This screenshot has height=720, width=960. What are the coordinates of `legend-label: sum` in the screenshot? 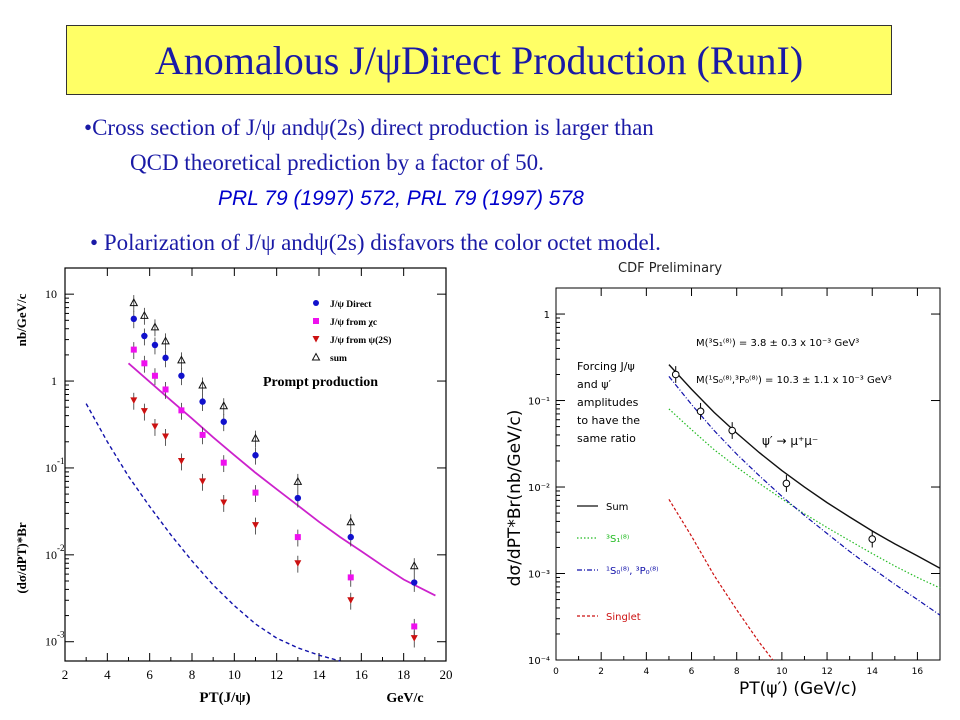 It's located at (338, 359).